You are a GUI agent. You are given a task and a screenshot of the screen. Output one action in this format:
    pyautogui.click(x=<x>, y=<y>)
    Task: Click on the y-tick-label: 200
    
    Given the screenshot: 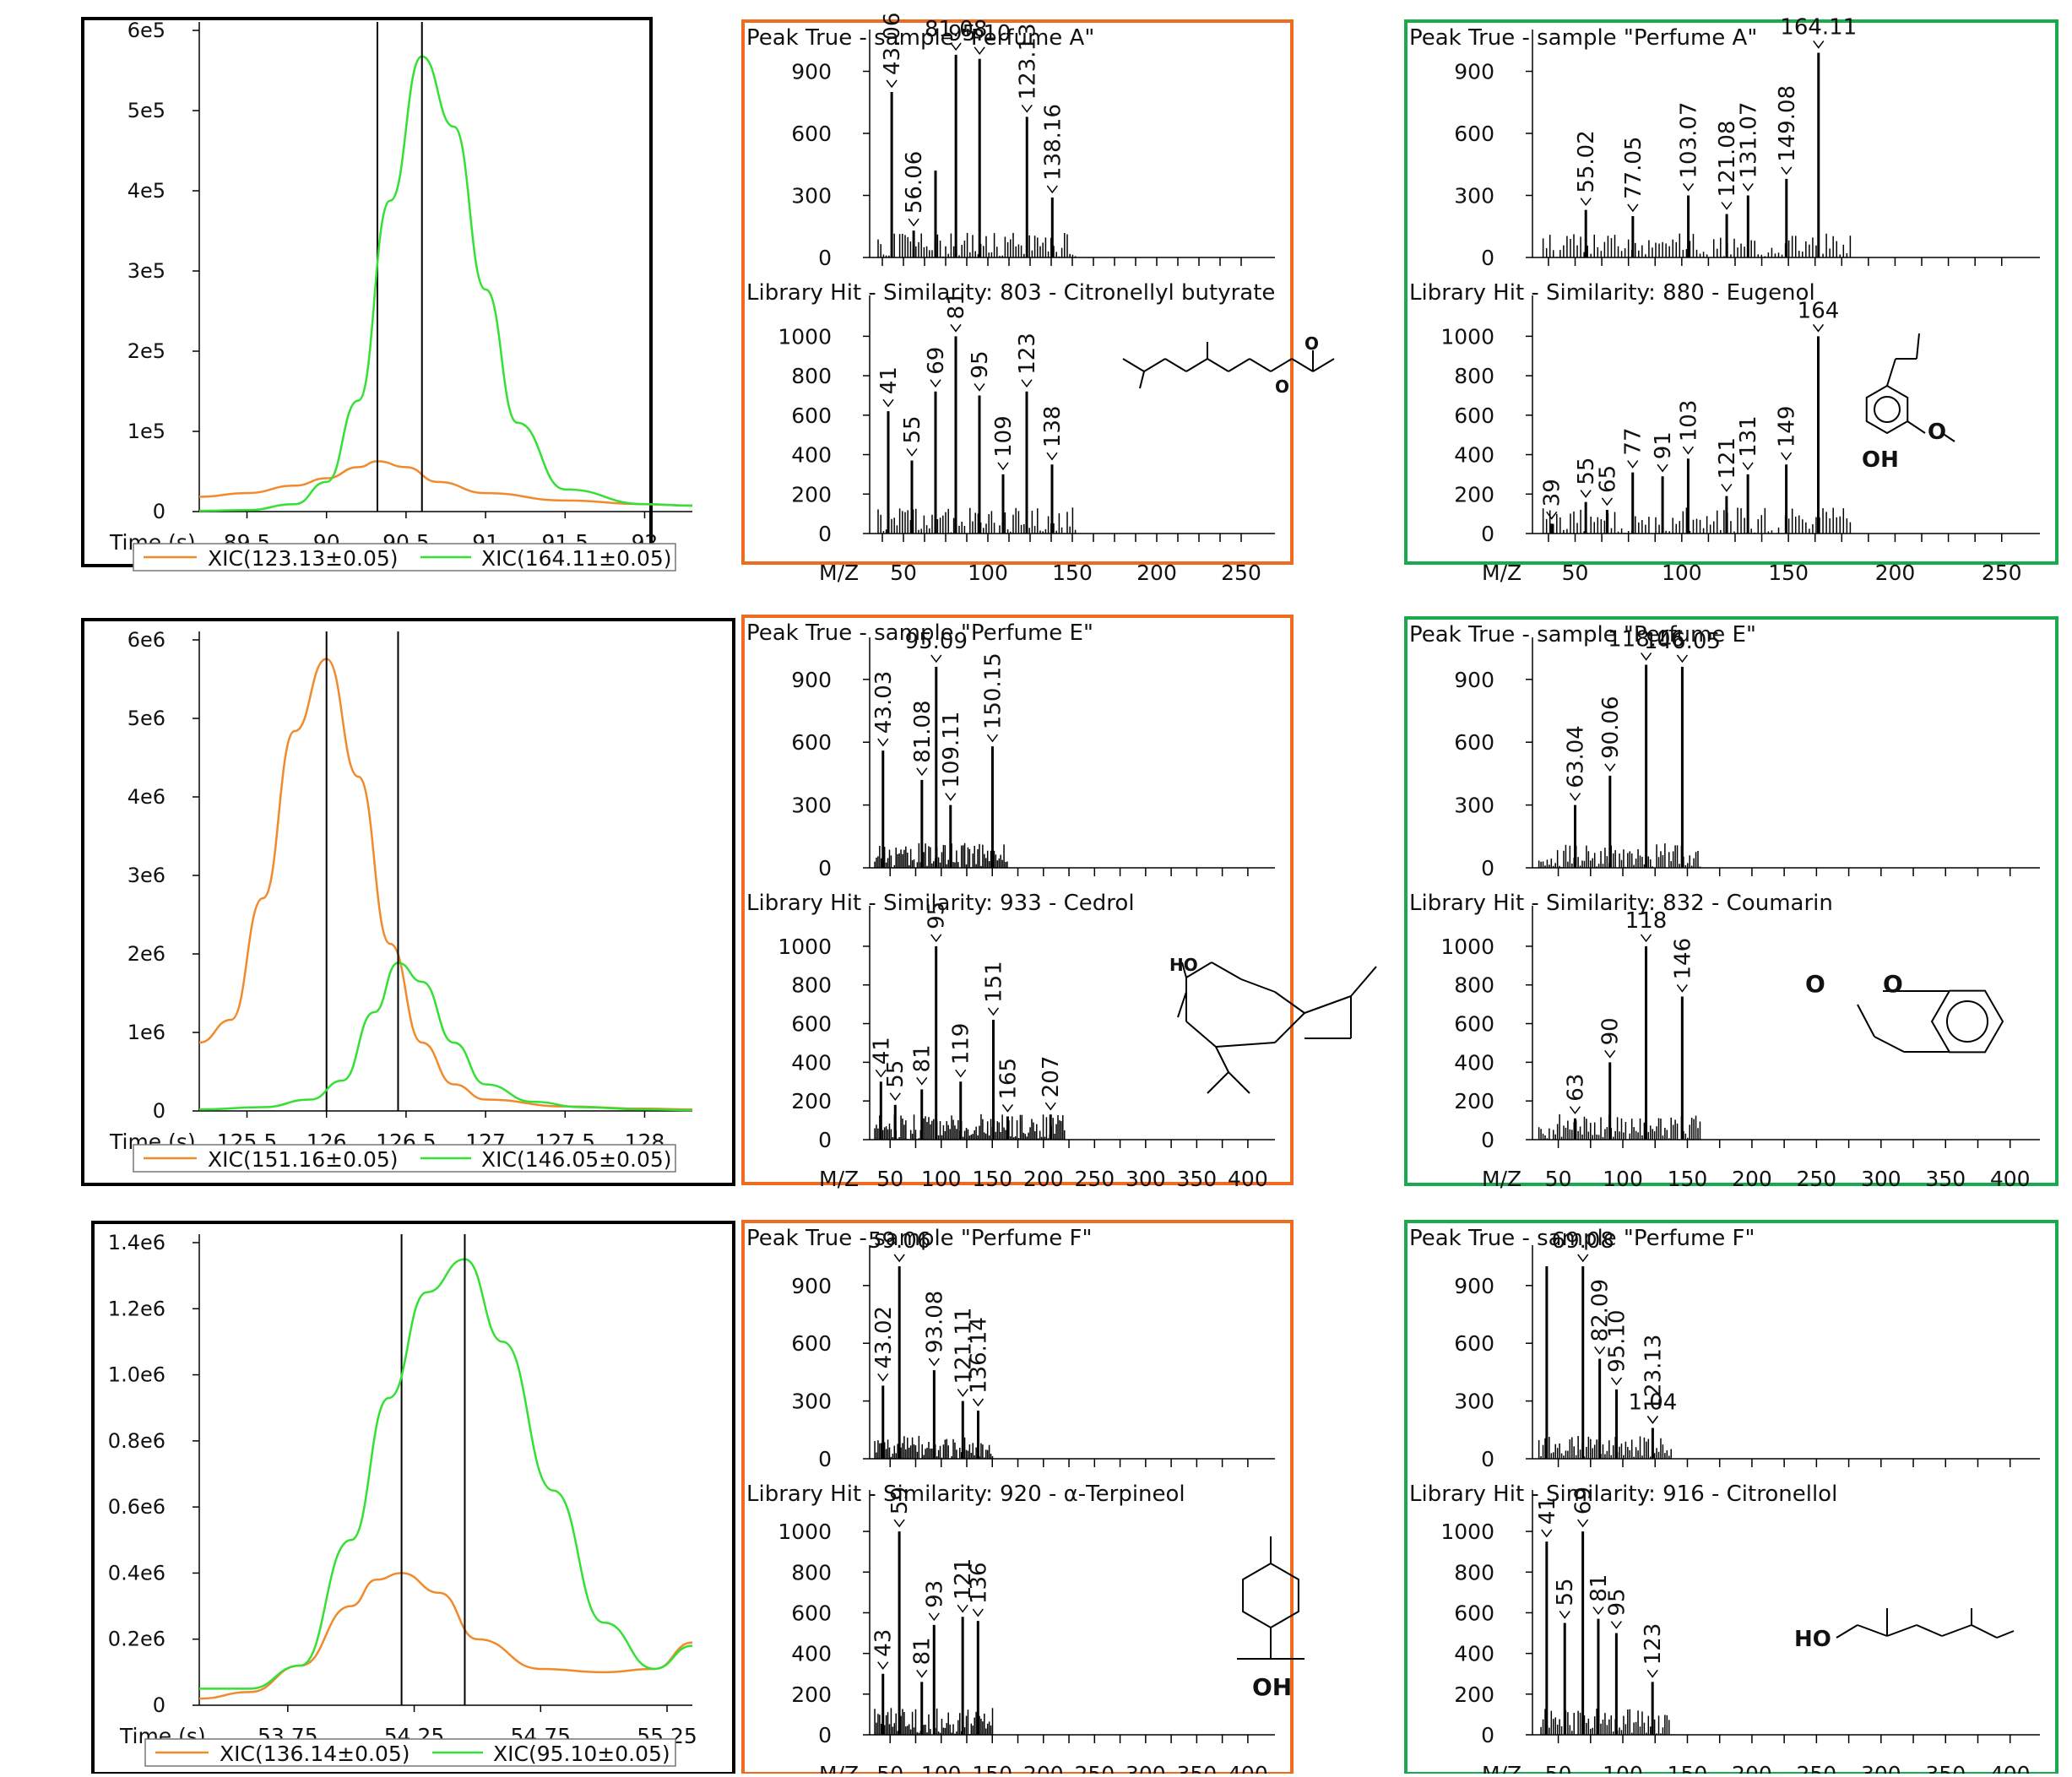 What is the action you would take?
    pyautogui.click(x=811, y=1101)
    